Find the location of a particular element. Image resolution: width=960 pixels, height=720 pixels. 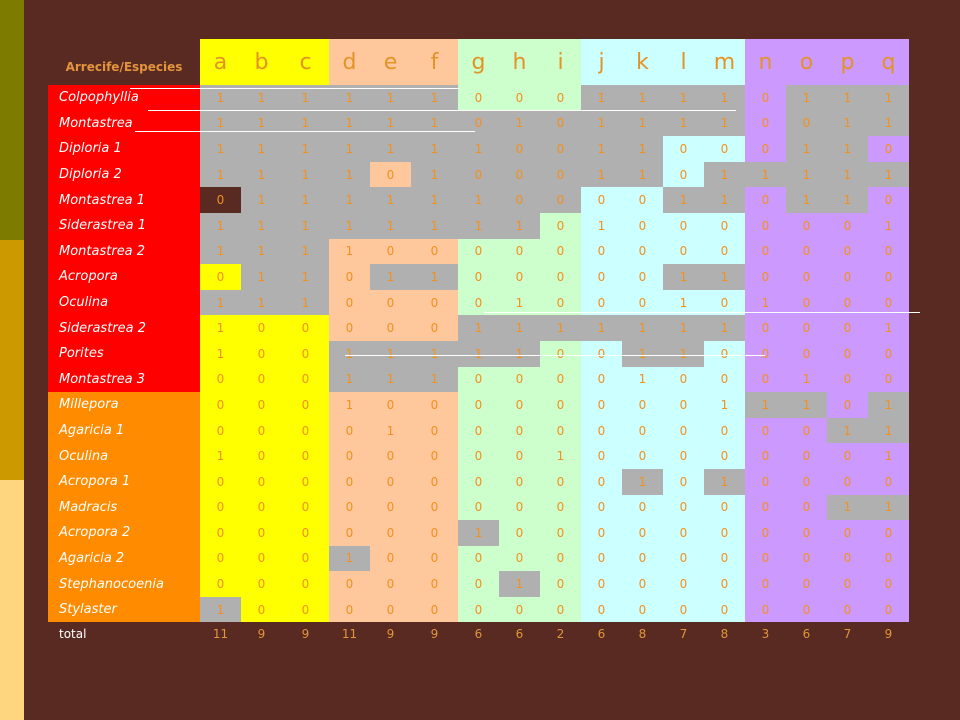

strike-line is located at coordinates (295, 88).